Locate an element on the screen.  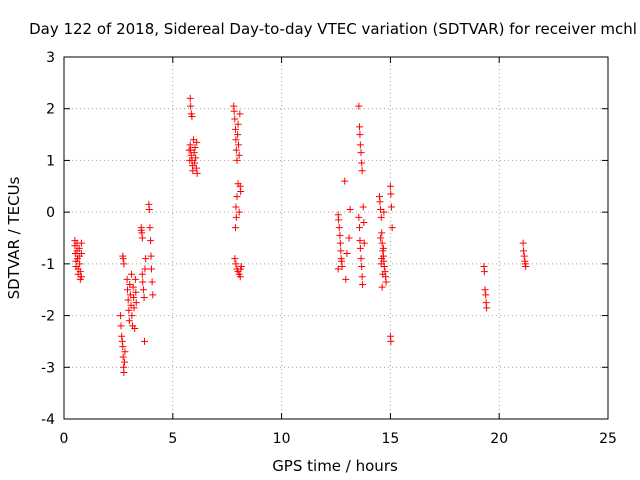
y-tick-label: 2 is located at coordinates (50, 110).